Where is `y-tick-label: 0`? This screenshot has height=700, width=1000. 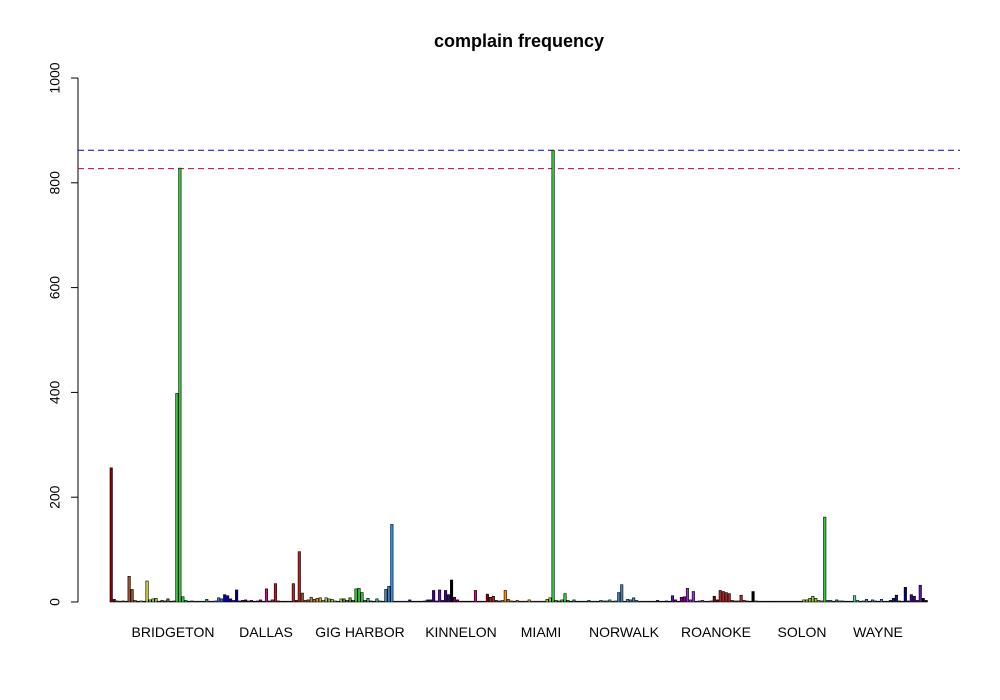 y-tick-label: 0 is located at coordinates (55, 602).